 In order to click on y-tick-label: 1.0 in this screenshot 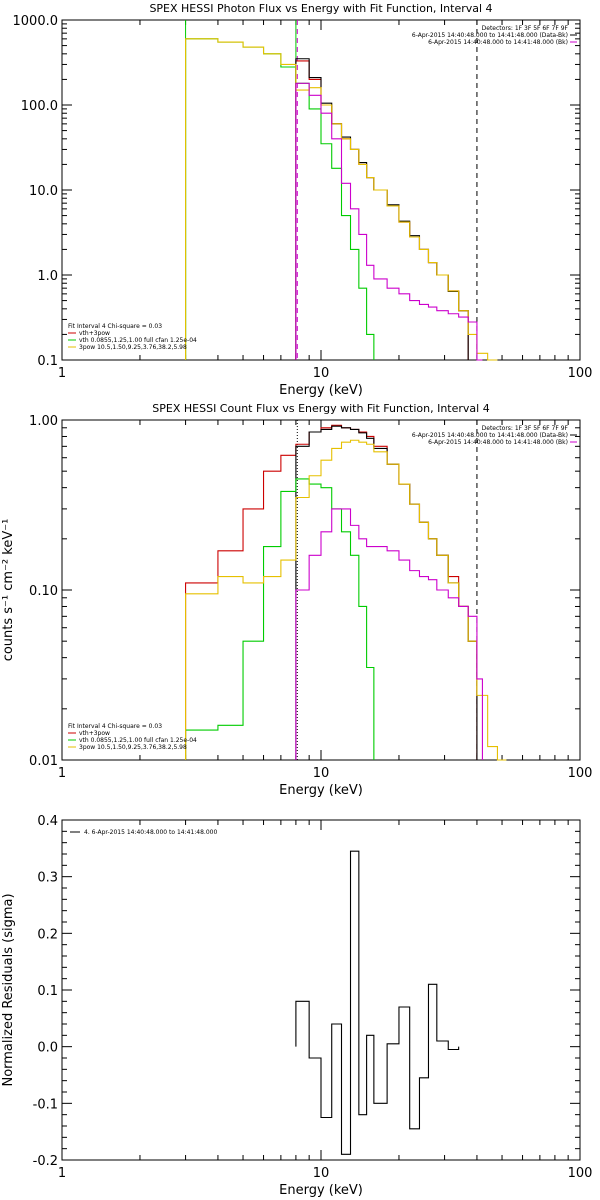, I will do `click(47, 276)`.